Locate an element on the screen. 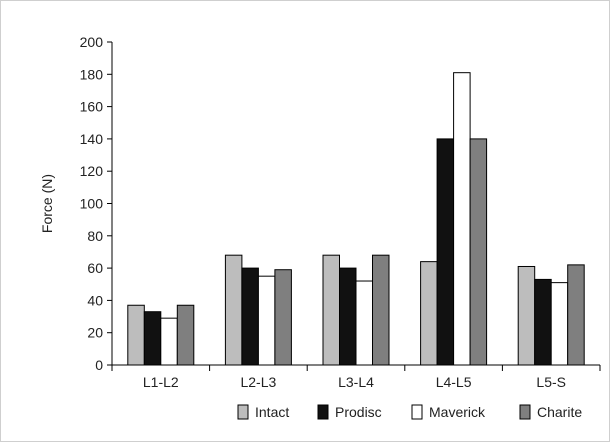  bar-prodisc-l1-l2 is located at coordinates (152, 338).